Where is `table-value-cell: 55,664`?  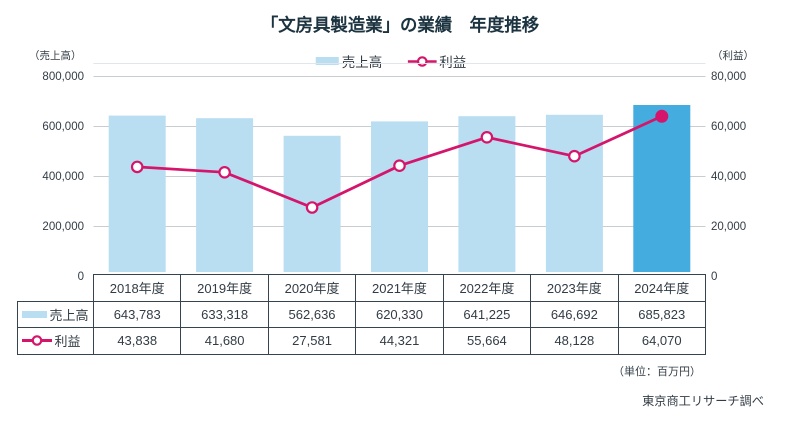
table-value-cell: 55,664 is located at coordinates (487, 341).